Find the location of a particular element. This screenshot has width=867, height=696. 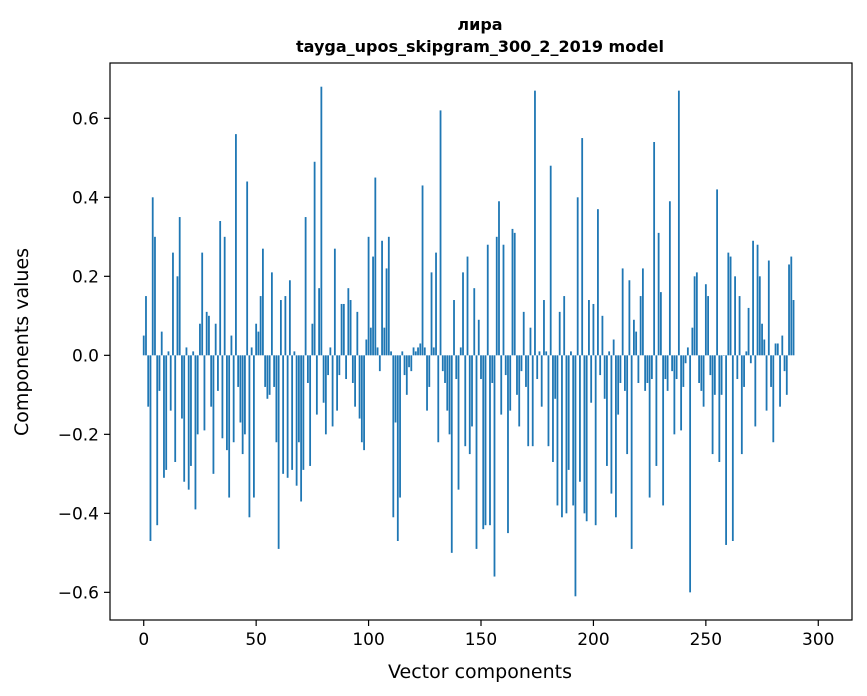

y-tick-label: −0.4 is located at coordinates (78, 514).